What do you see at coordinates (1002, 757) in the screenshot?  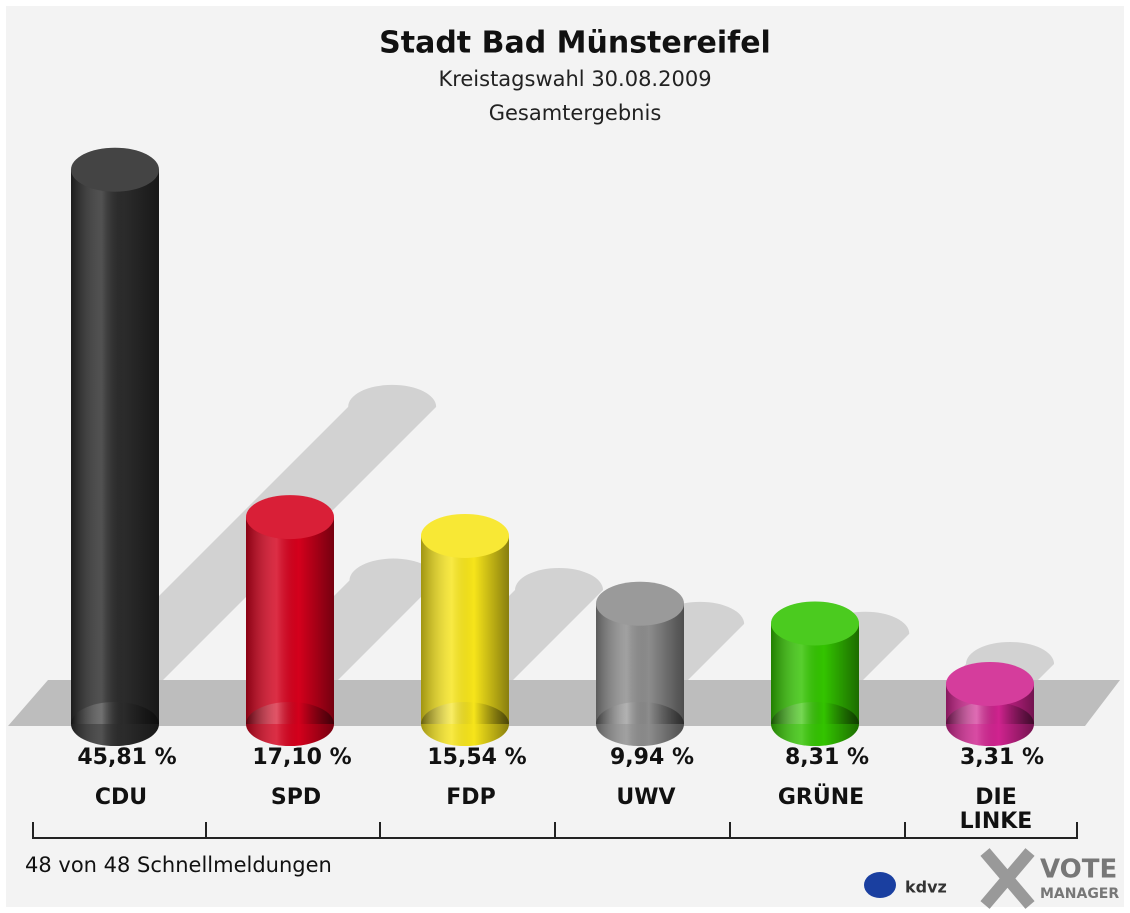 I see `value-label: 3,31 %` at bounding box center [1002, 757].